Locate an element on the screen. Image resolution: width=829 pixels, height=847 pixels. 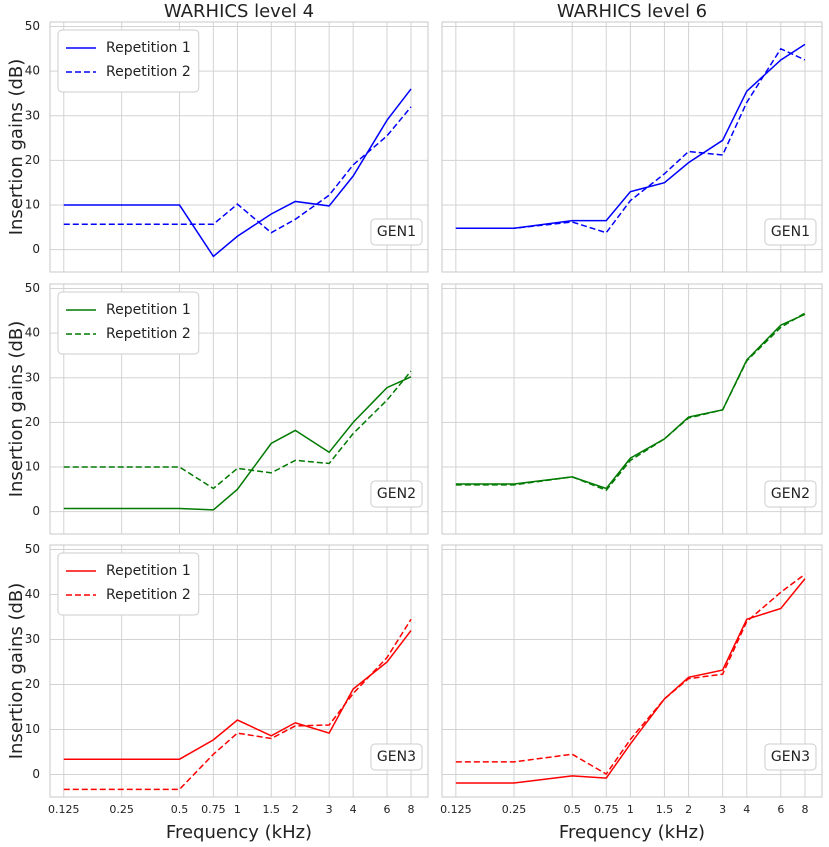
panel-title: WARHICS level 6 is located at coordinates (632, 11).